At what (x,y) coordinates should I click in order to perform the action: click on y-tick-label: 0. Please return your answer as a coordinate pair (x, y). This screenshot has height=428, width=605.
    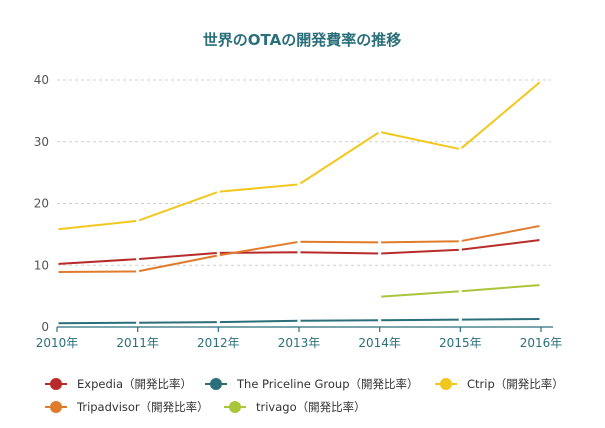
    Looking at the image, I should click on (45, 327).